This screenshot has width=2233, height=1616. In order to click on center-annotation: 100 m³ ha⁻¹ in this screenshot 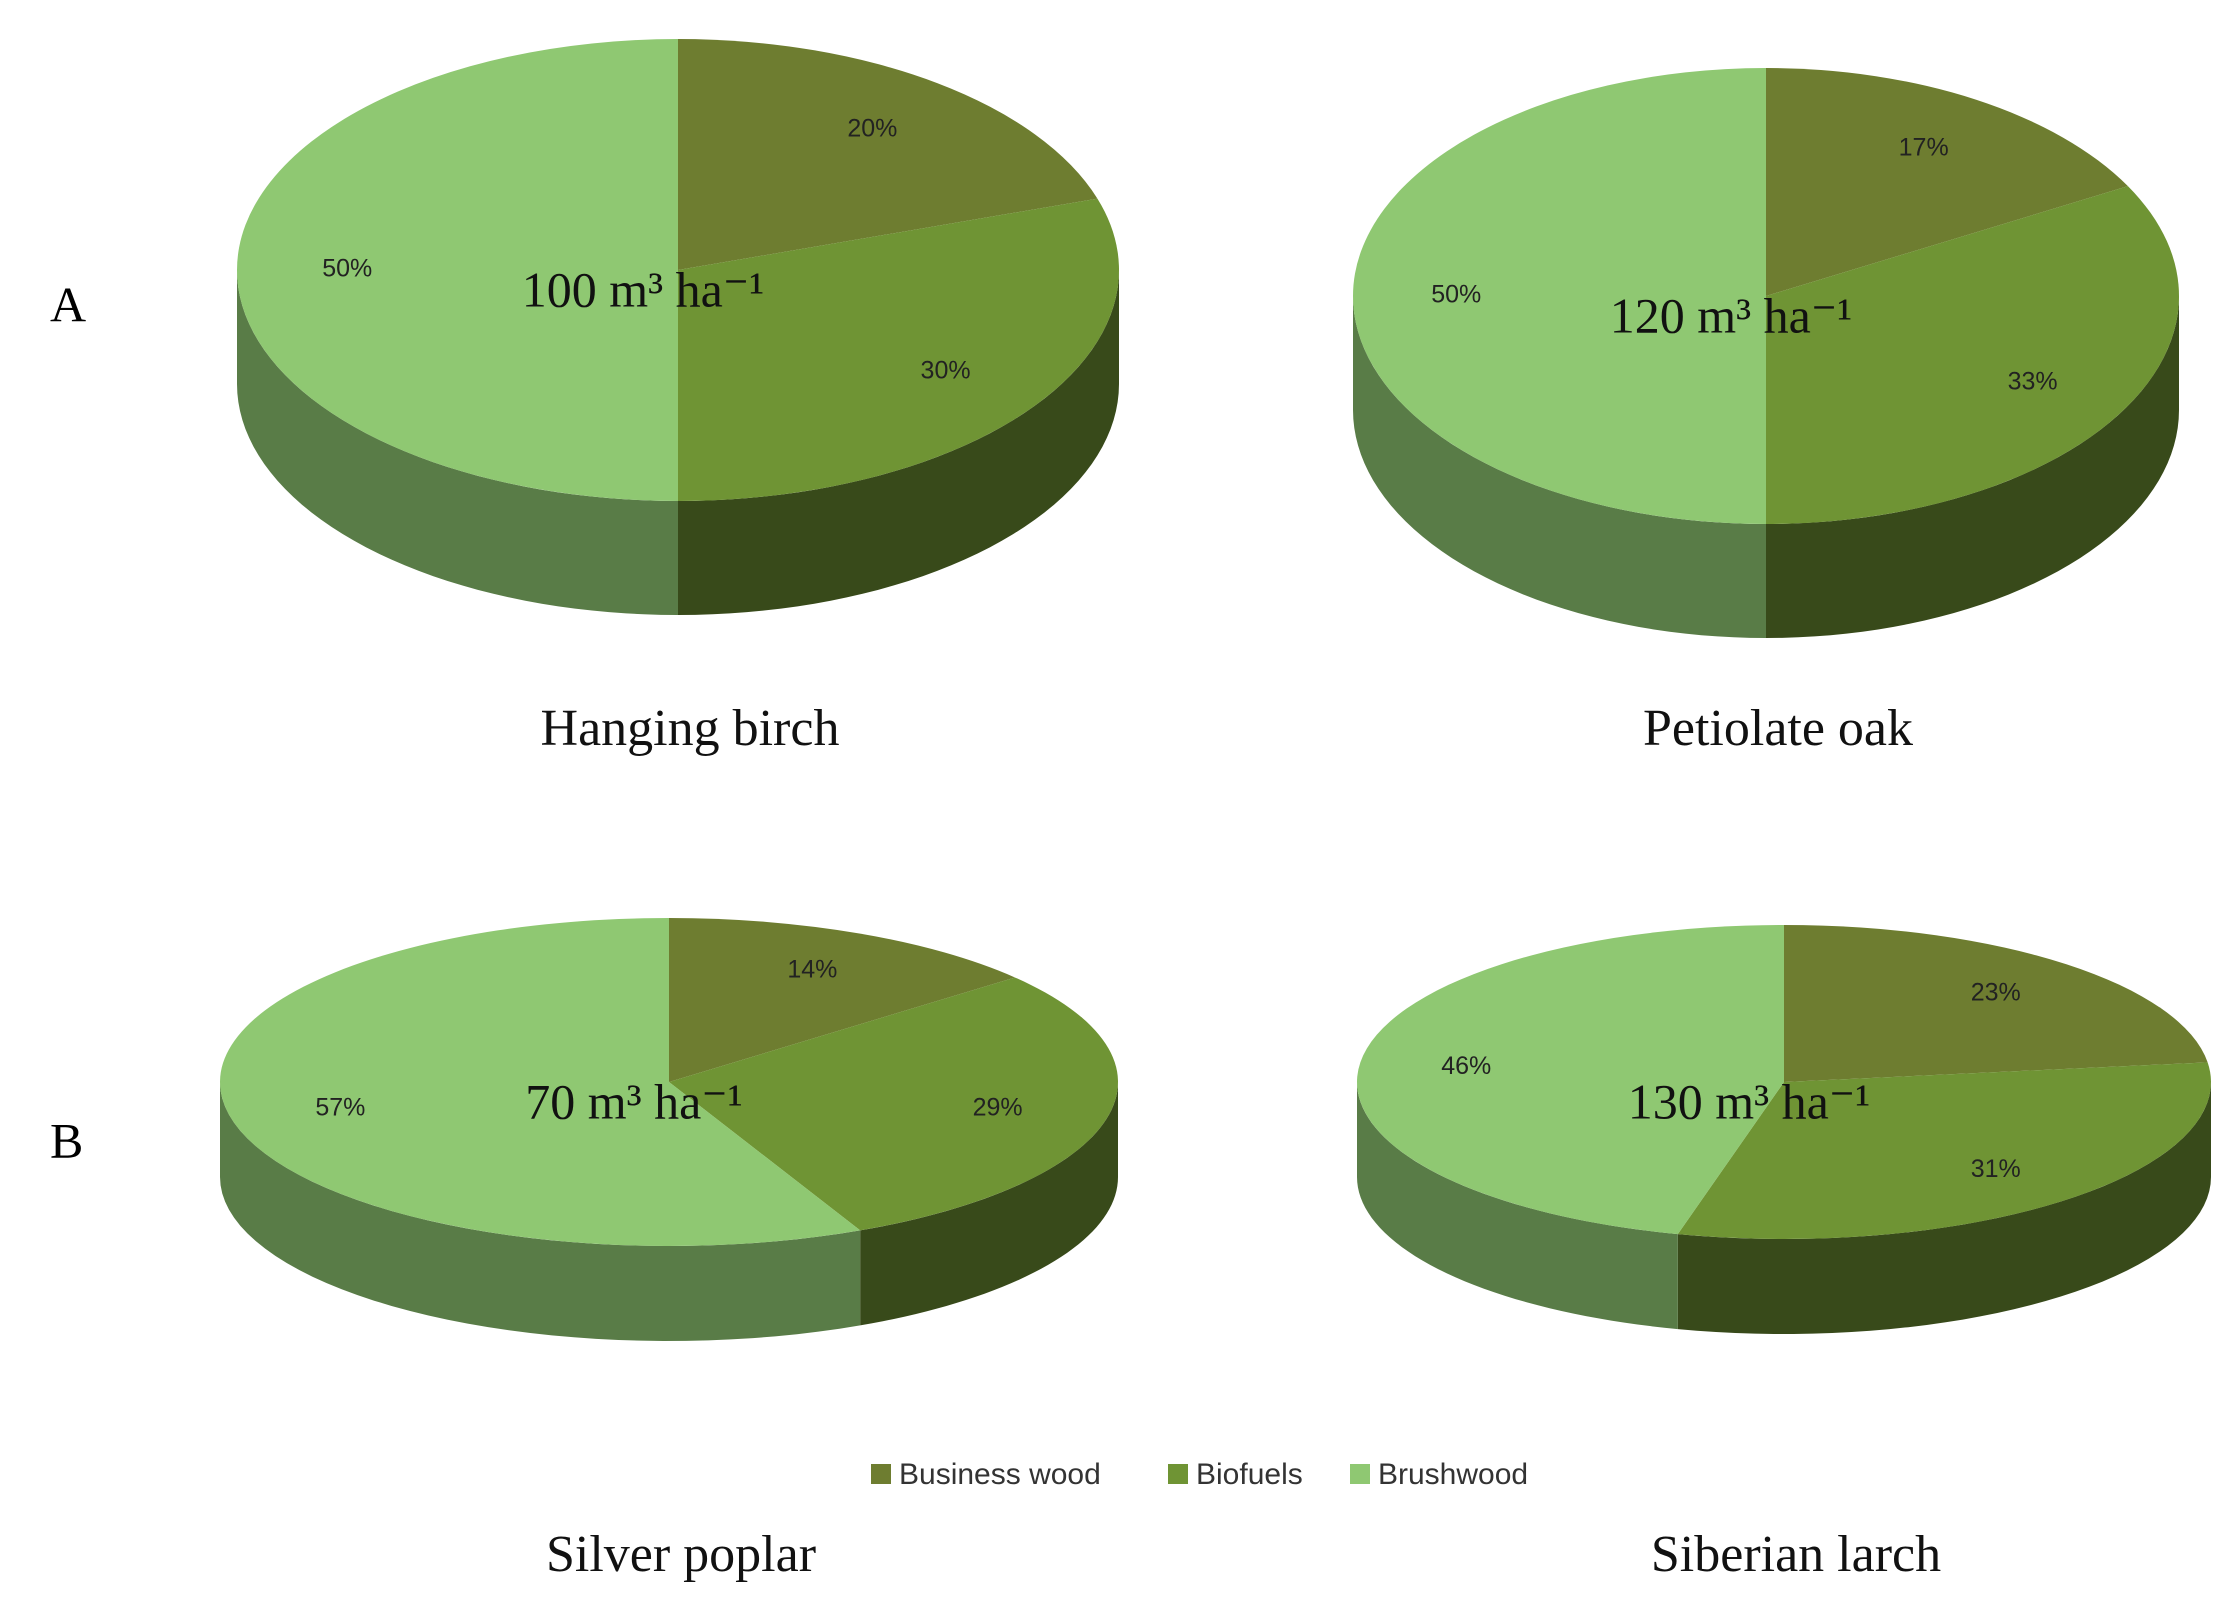, I will do `click(643, 289)`.